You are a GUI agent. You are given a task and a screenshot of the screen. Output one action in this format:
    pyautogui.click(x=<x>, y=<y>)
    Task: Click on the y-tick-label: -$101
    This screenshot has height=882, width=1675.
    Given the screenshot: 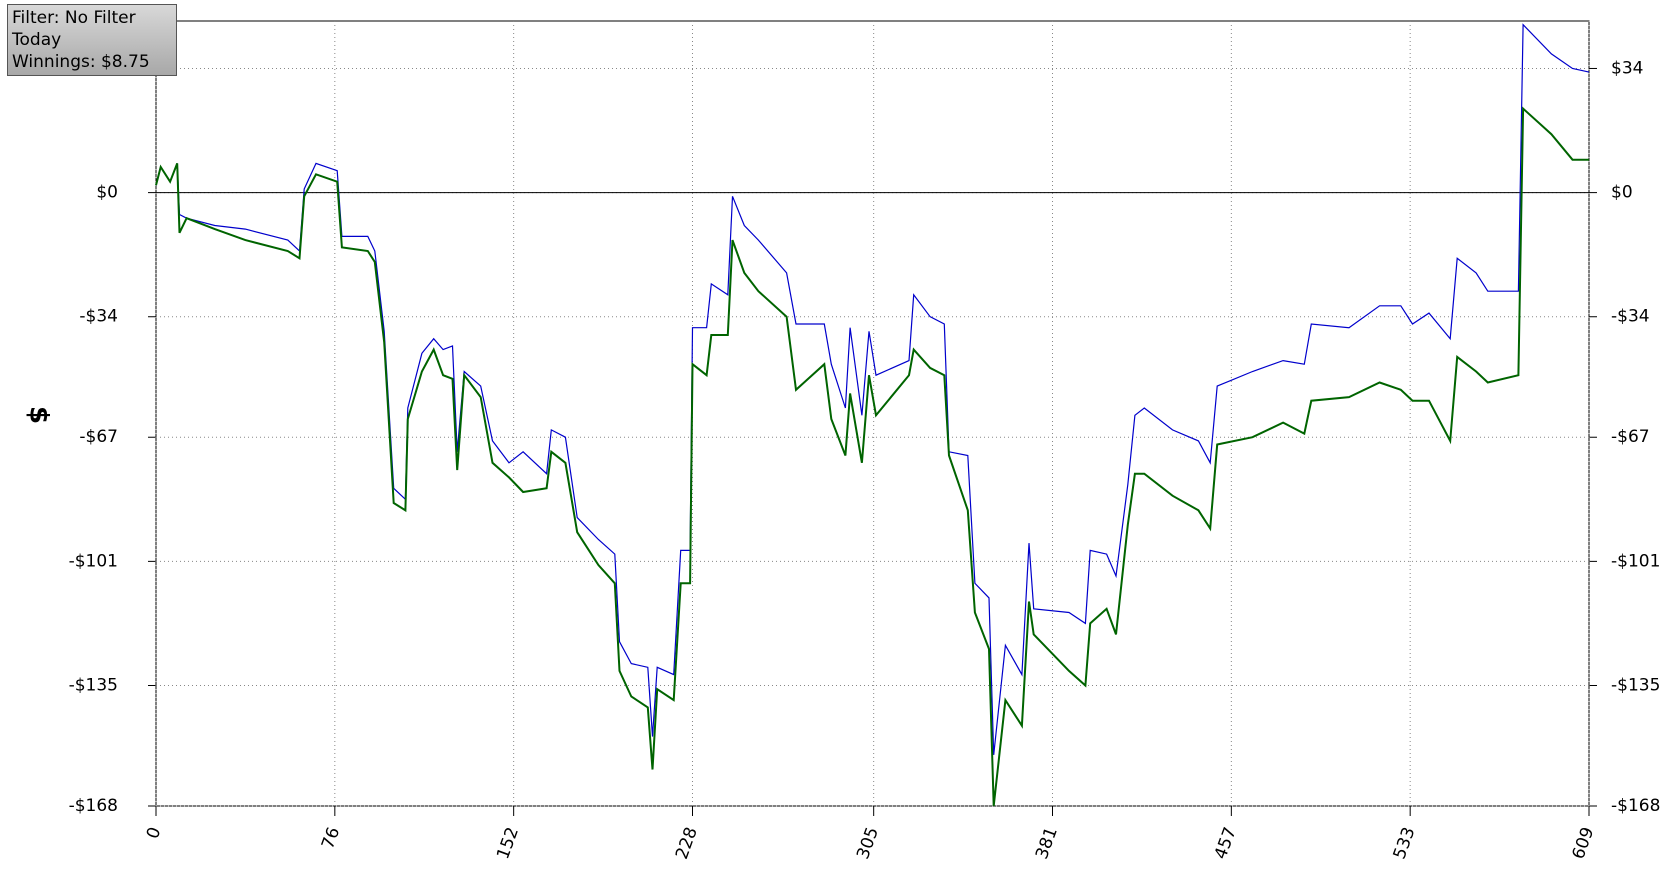 What is the action you would take?
    pyautogui.click(x=93, y=561)
    